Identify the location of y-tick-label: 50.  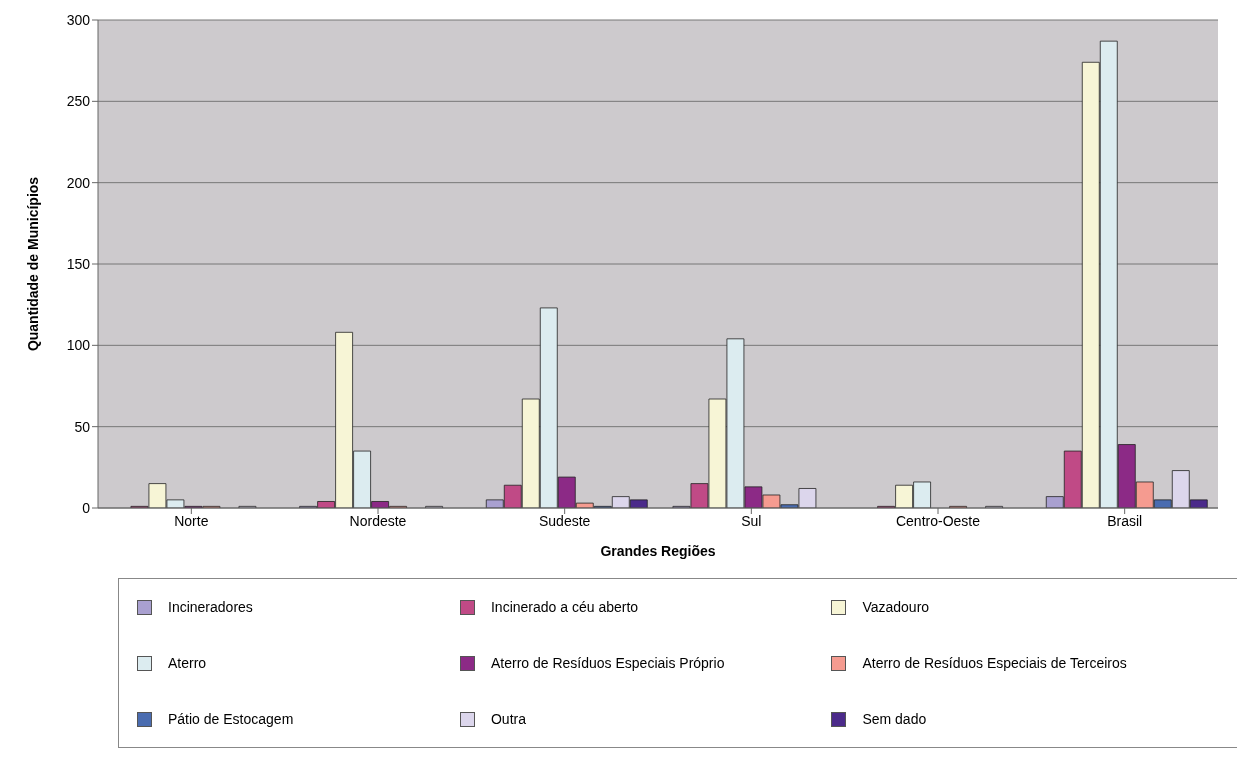
(82, 426).